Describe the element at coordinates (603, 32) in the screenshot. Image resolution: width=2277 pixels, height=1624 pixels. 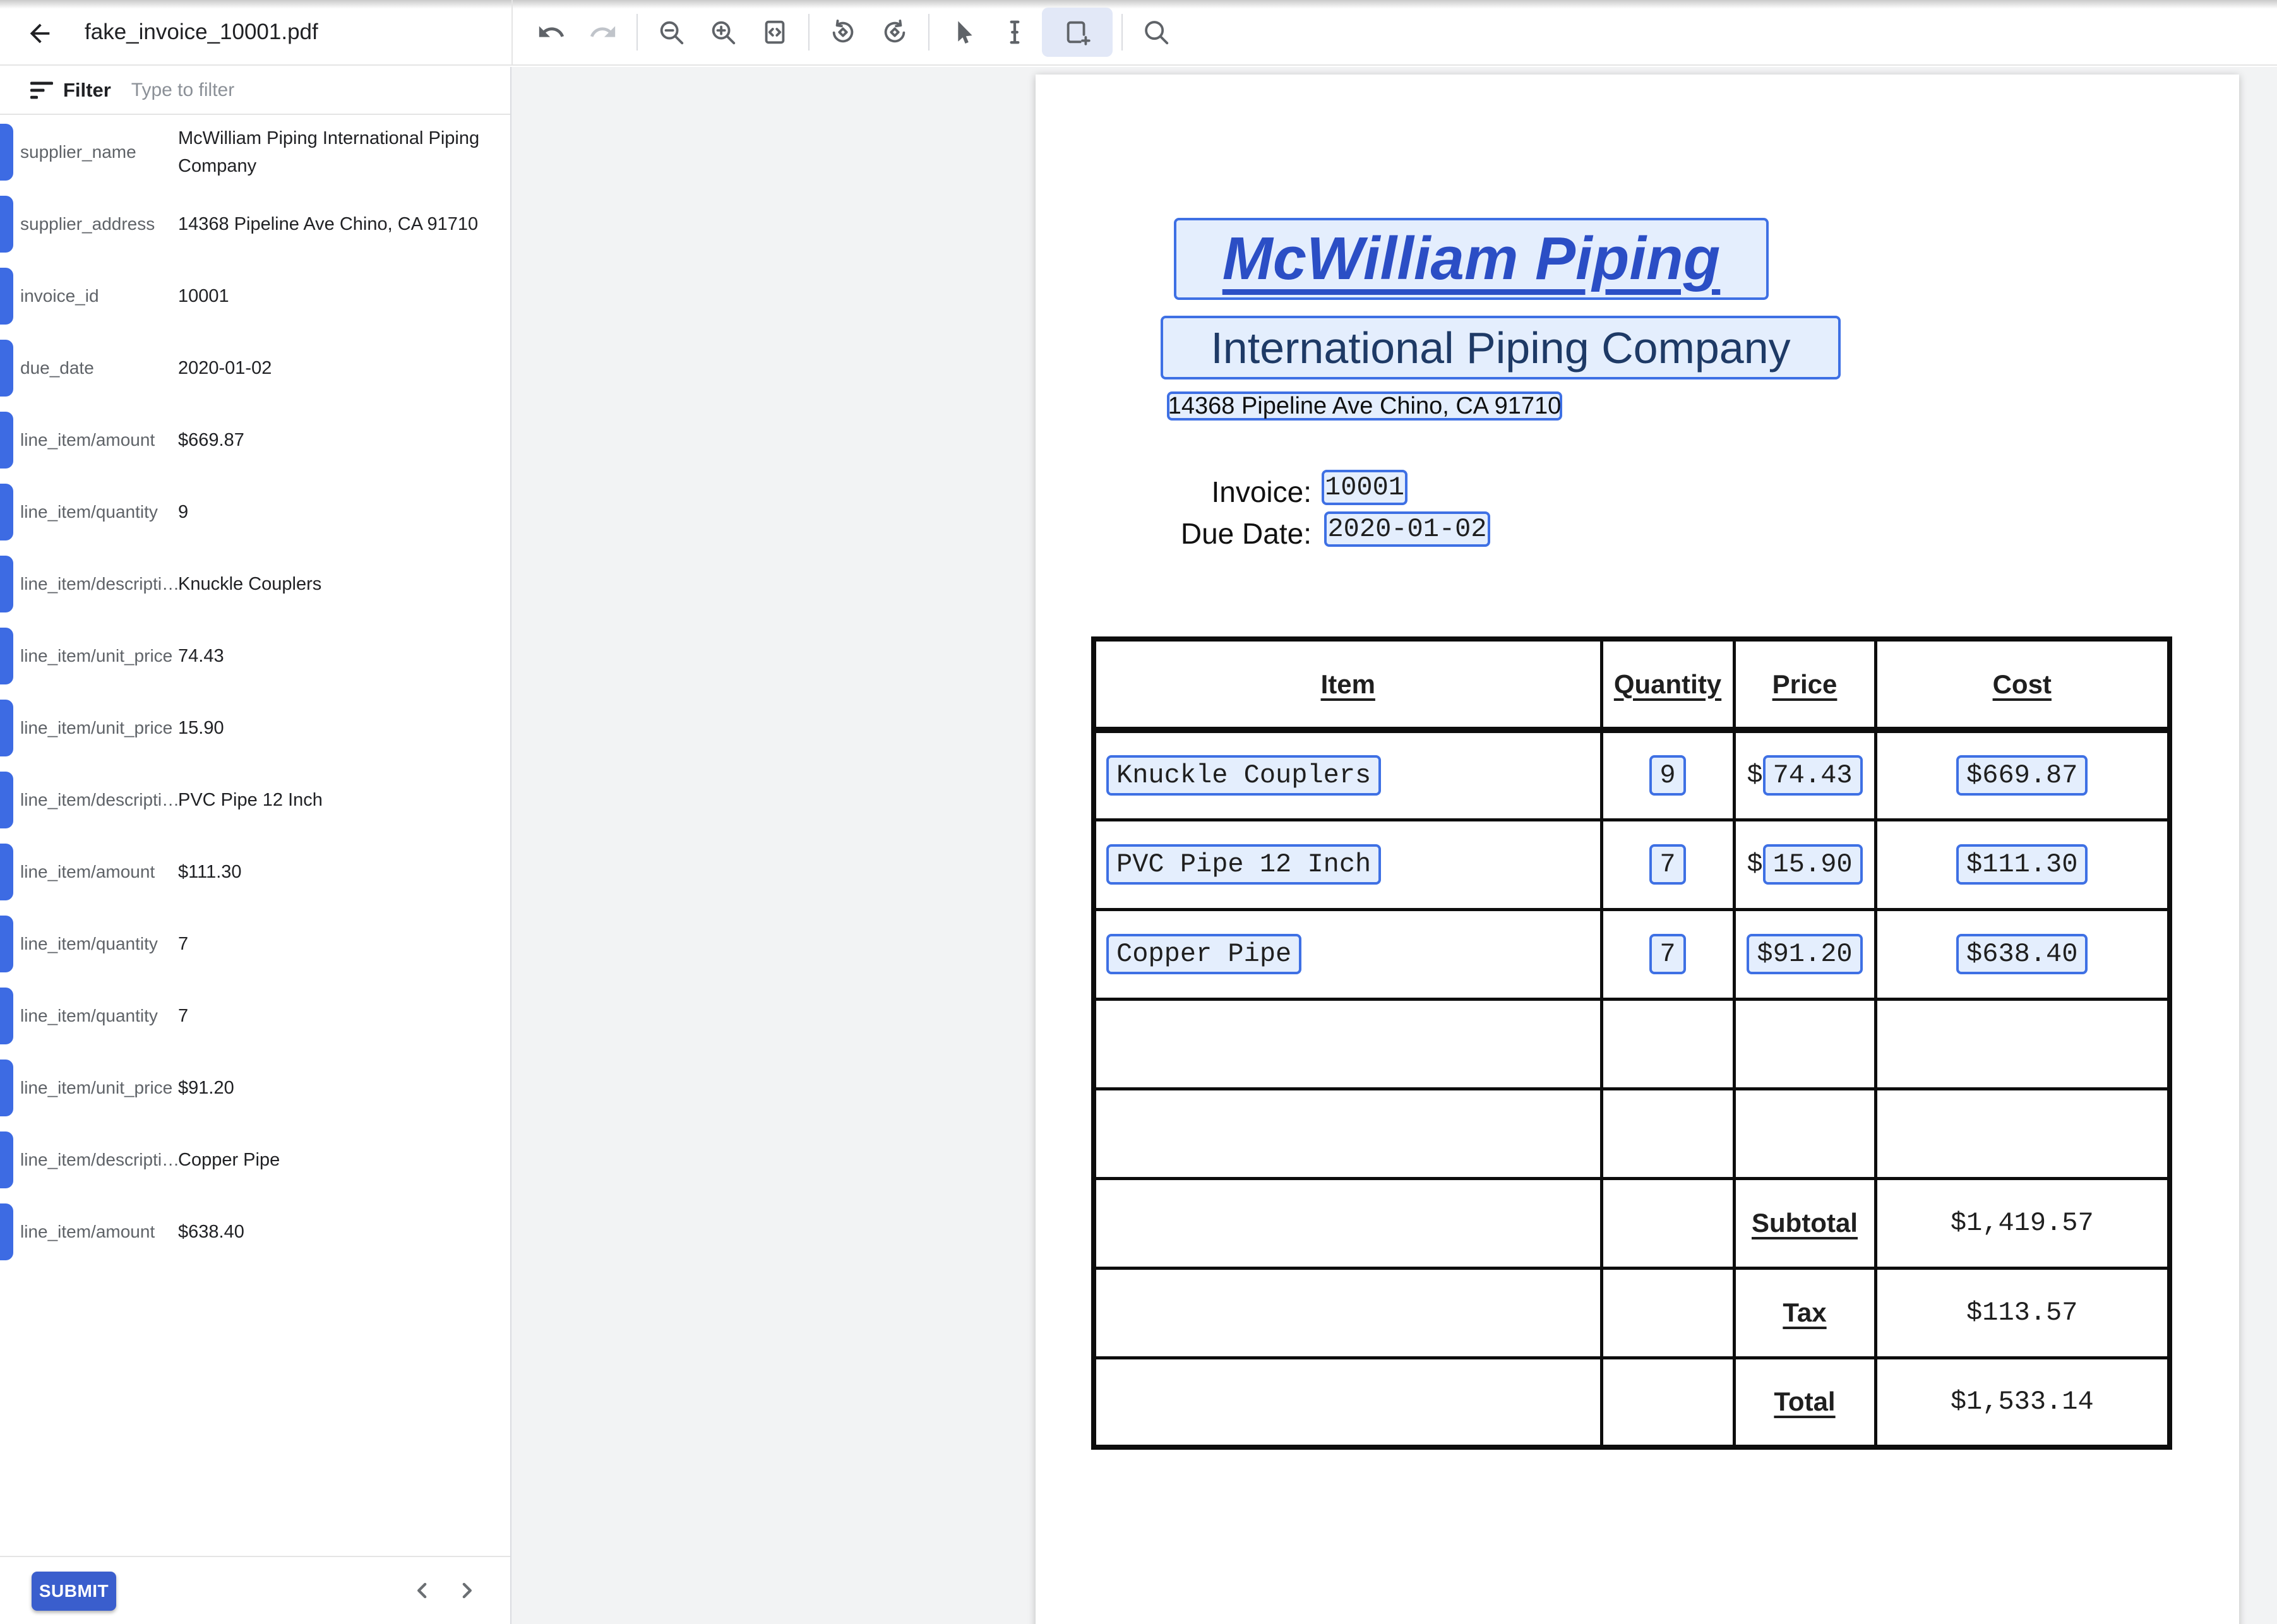
I see `redo-button` at that location.